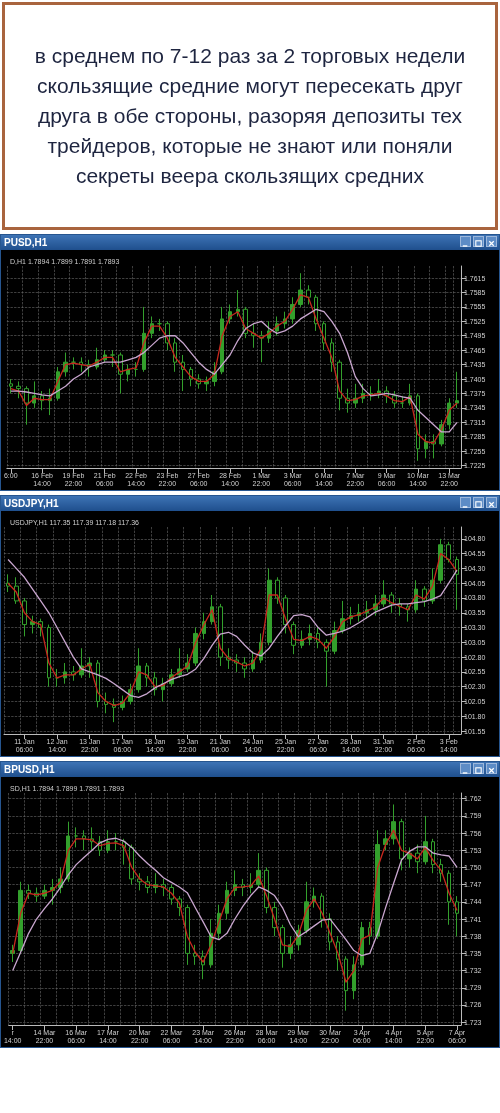 The width and height of the screenshot is (500, 1113). Describe the element at coordinates (31, 503) in the screenshot. I see `chart-title: USDJPY,H1` at that location.